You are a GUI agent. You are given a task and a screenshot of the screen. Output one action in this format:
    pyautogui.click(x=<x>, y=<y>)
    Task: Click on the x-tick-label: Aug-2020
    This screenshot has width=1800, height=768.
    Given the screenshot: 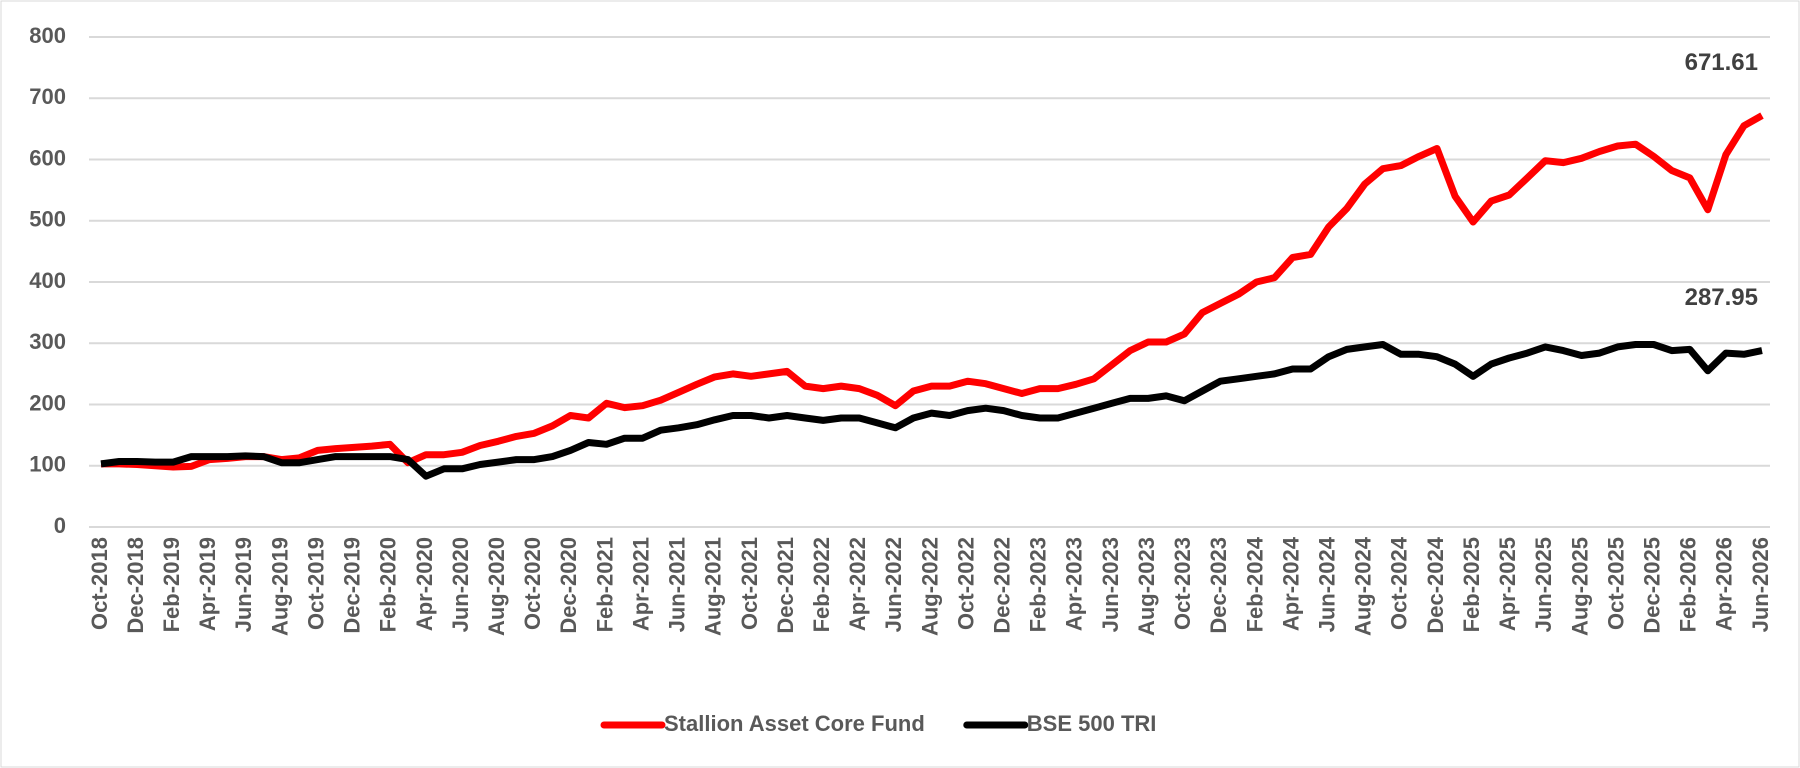 What is the action you would take?
    pyautogui.click(x=496, y=586)
    